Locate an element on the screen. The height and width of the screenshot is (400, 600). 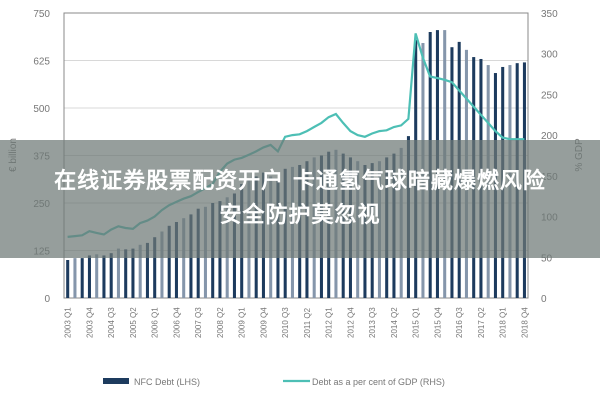
bar-2004-q3 is located at coordinates (111, 275).